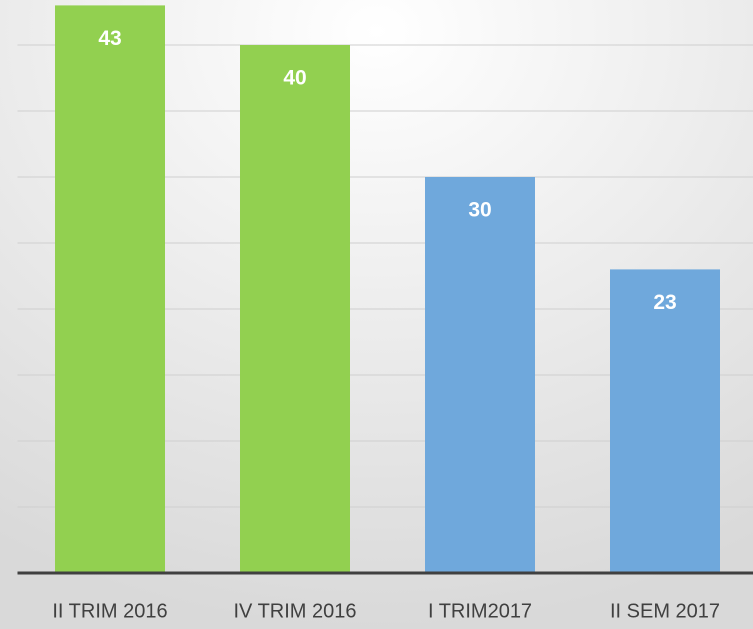 The height and width of the screenshot is (629, 753). Describe the element at coordinates (294, 611) in the screenshot. I see `x-tick-label: IV TRIM 2016` at that location.